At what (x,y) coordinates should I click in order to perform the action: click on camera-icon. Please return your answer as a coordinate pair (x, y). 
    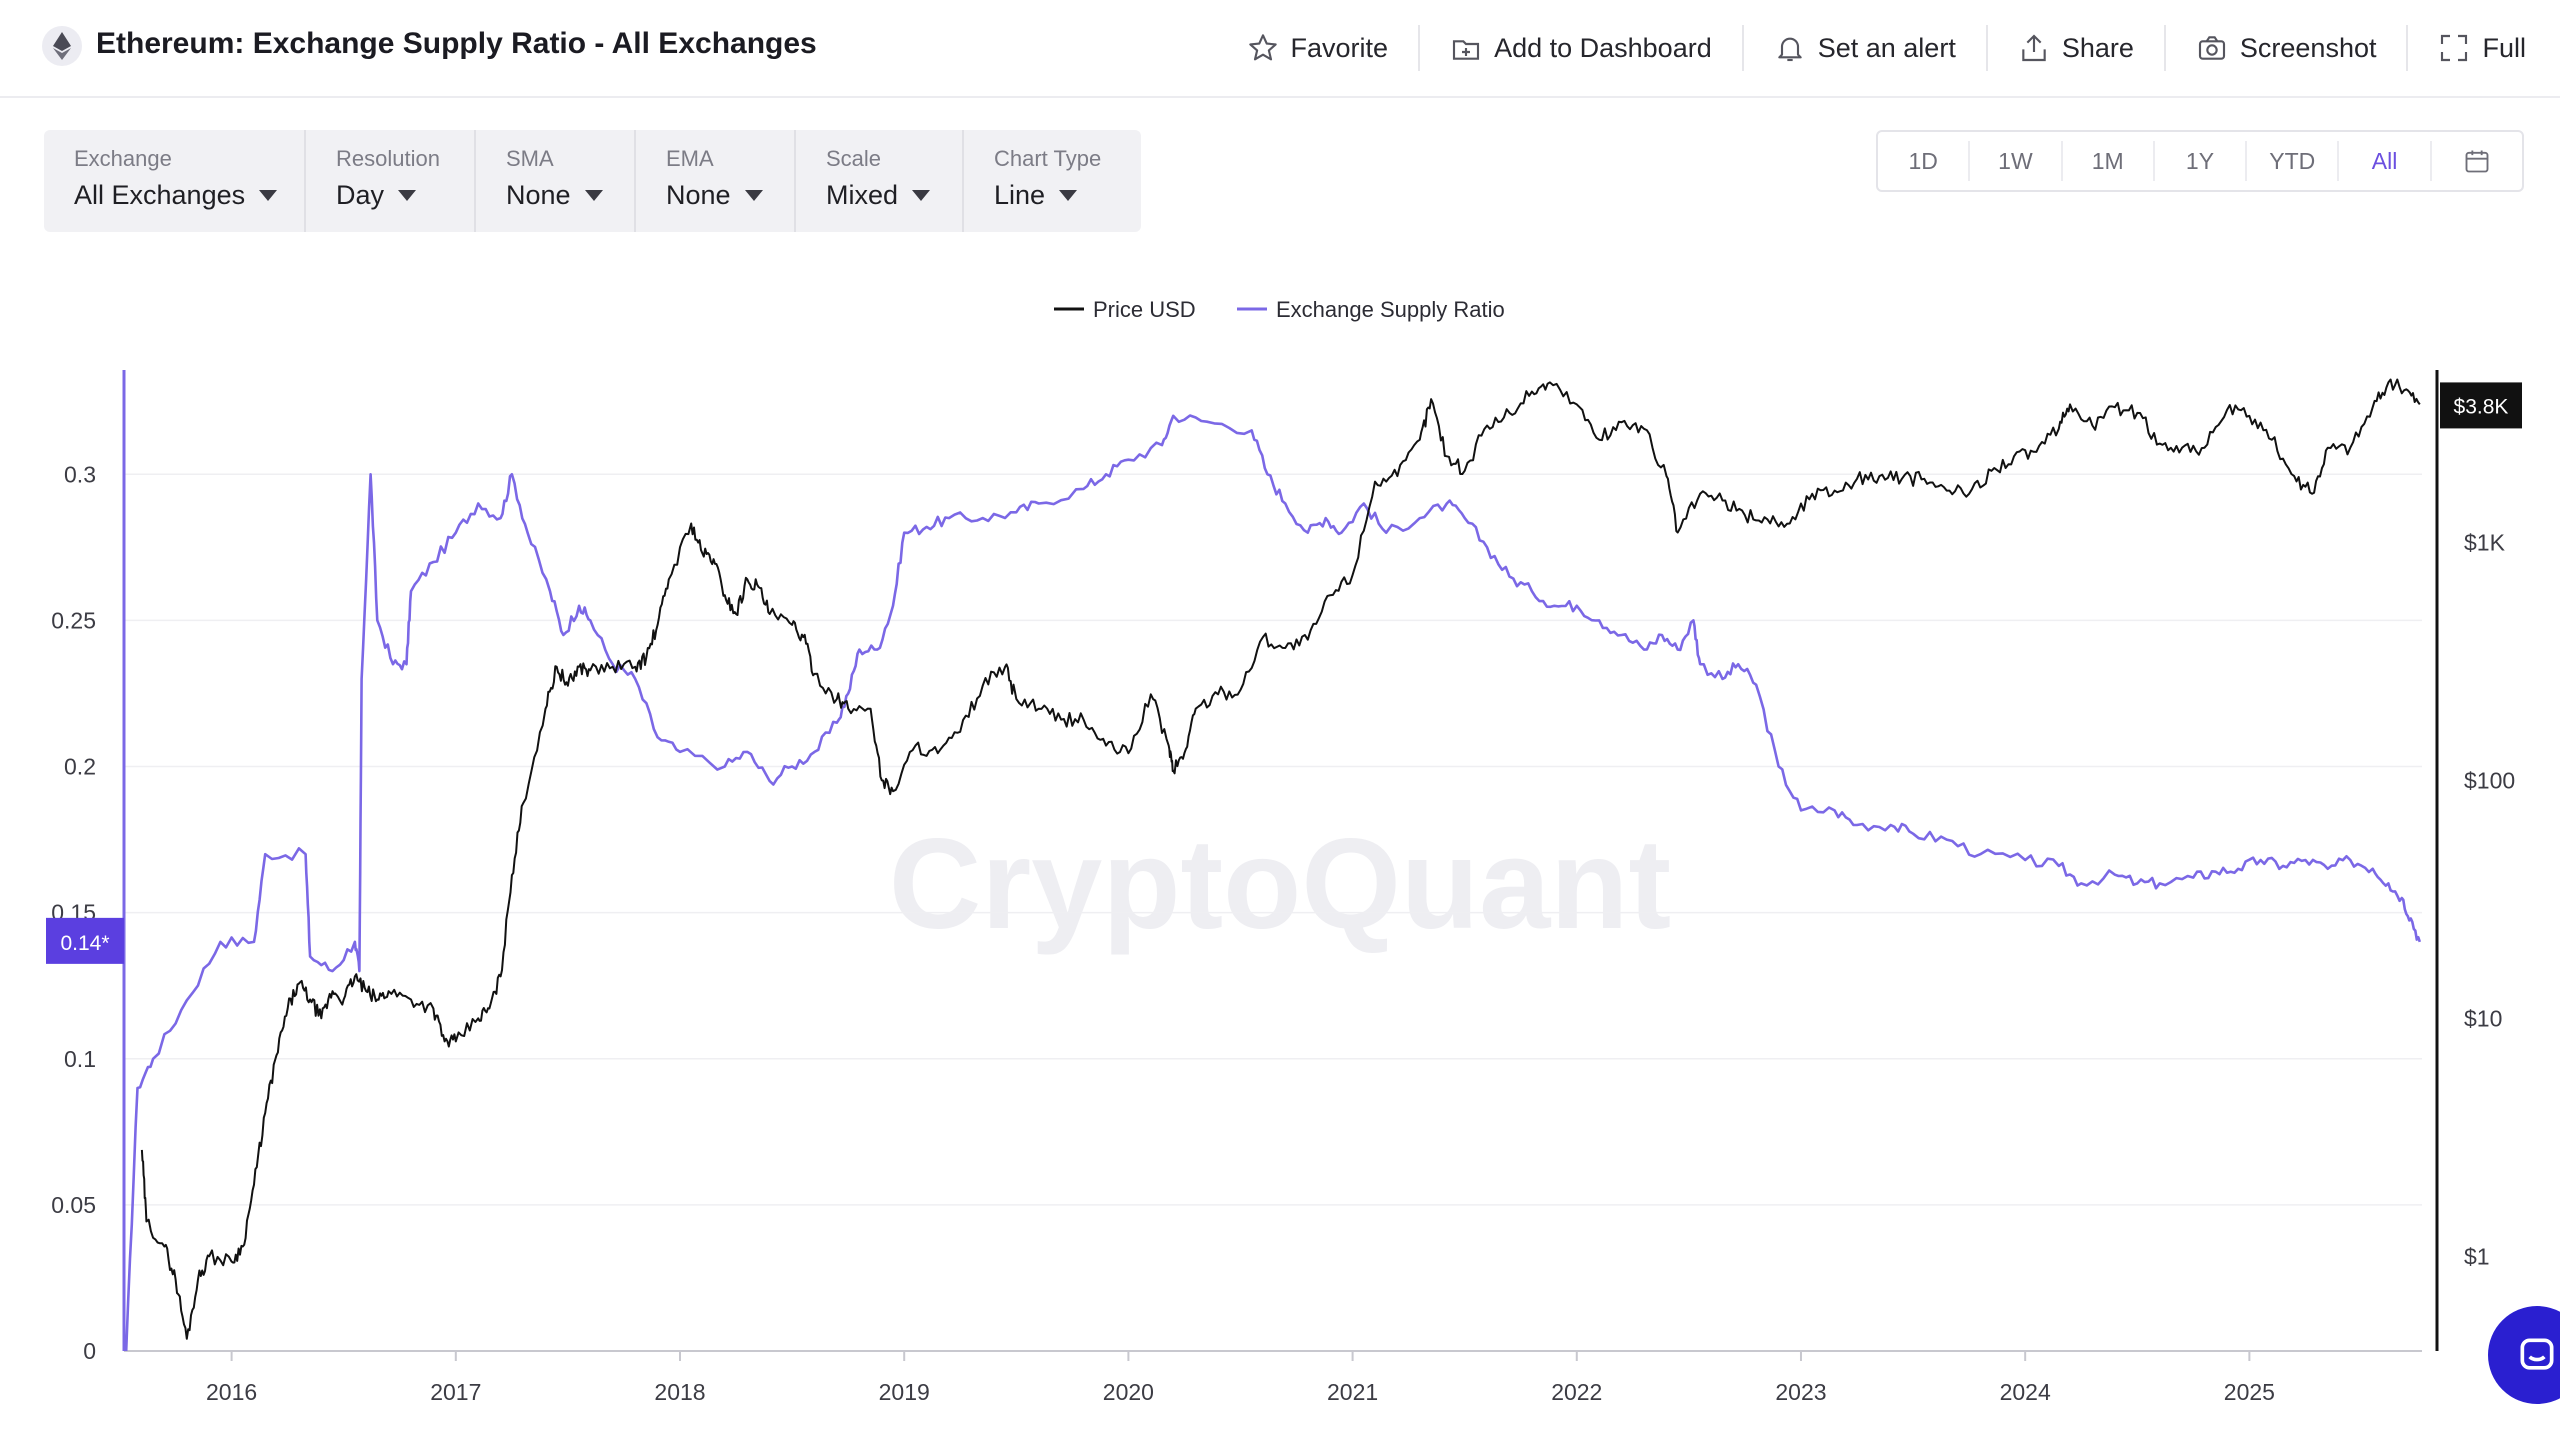
    Looking at the image, I should click on (2211, 48).